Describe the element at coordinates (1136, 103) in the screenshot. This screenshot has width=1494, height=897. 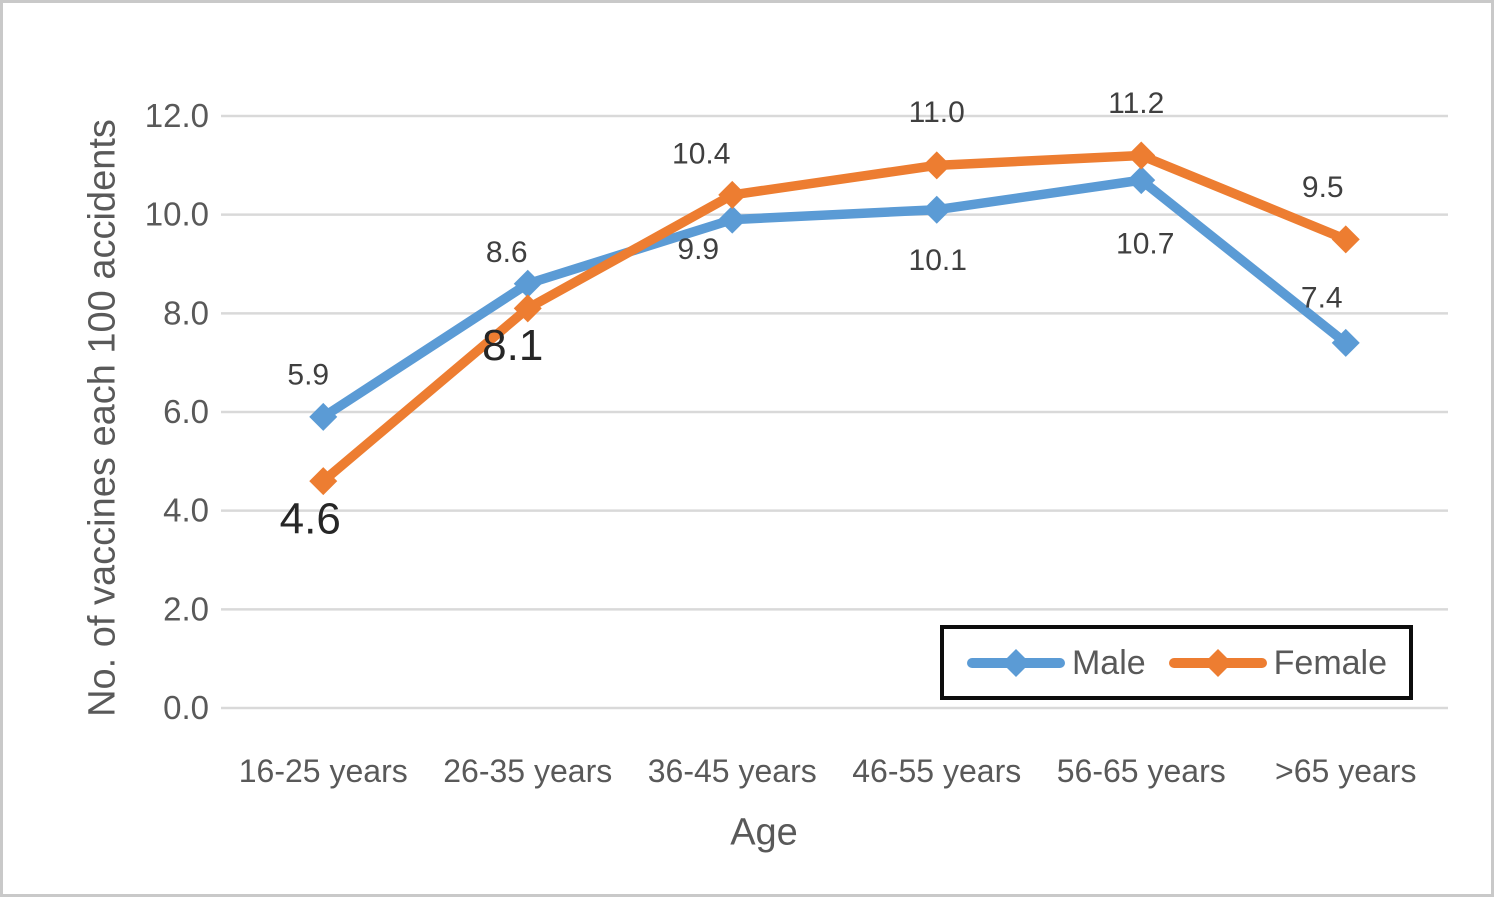
I see `data-label: 11.2` at that location.